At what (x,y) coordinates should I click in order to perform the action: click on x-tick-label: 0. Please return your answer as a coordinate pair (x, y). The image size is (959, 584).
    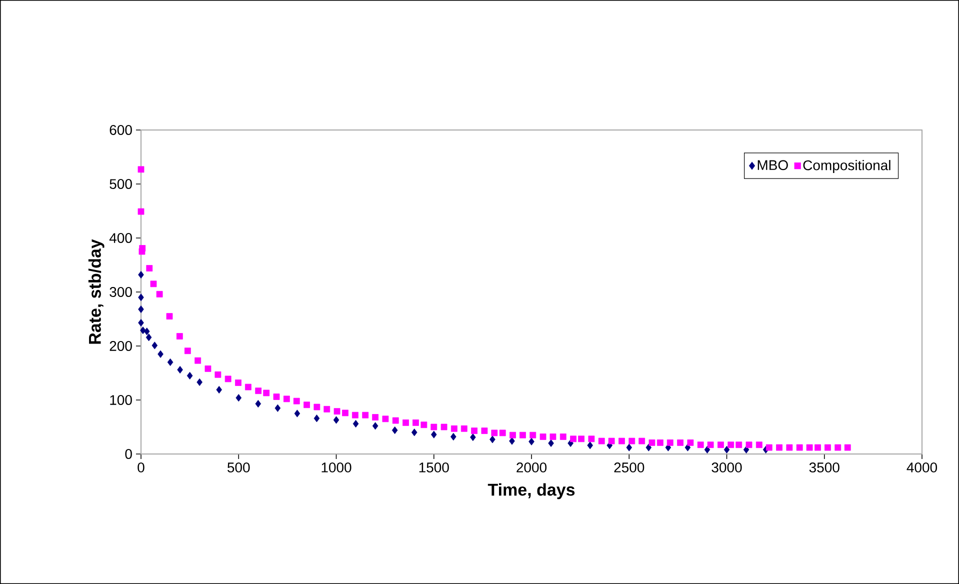
    Looking at the image, I should click on (141, 467).